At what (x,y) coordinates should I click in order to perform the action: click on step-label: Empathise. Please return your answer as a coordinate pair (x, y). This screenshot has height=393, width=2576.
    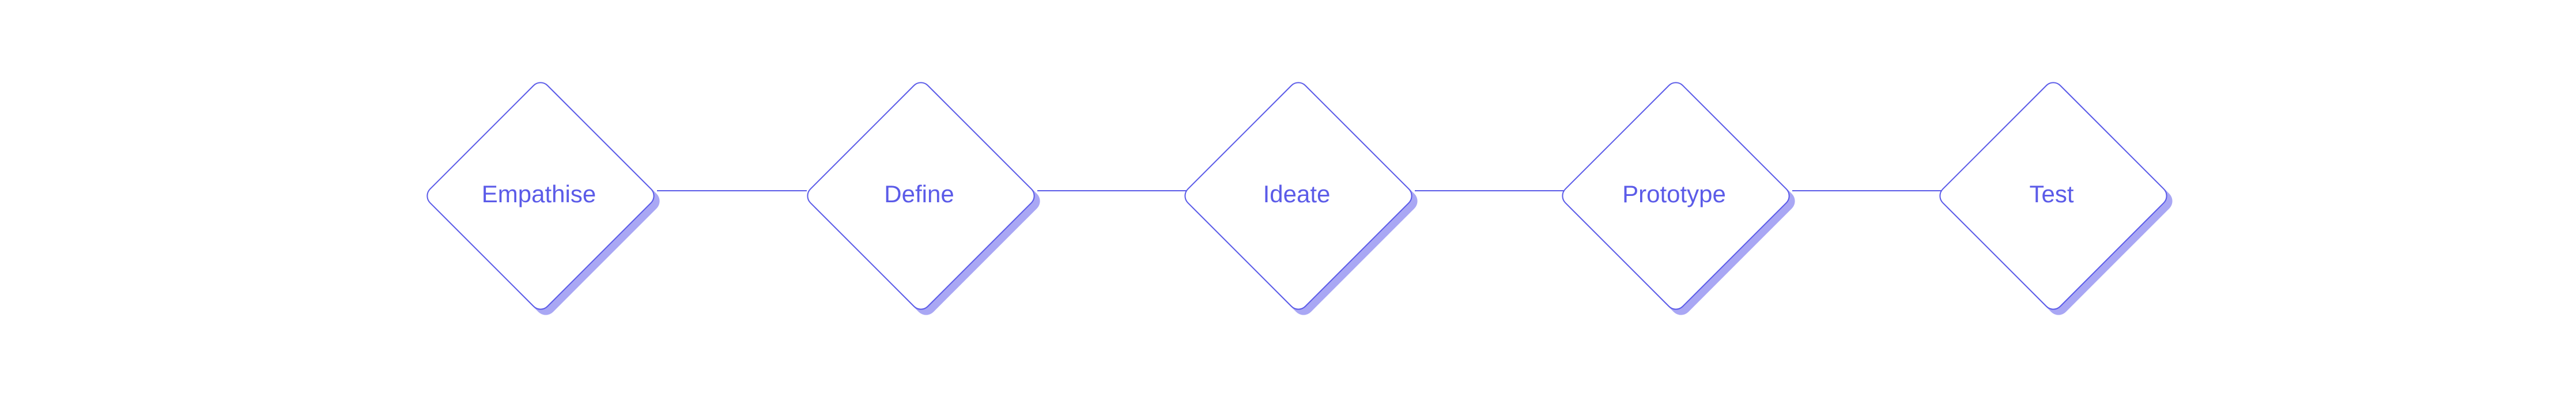
    Looking at the image, I should click on (538, 194).